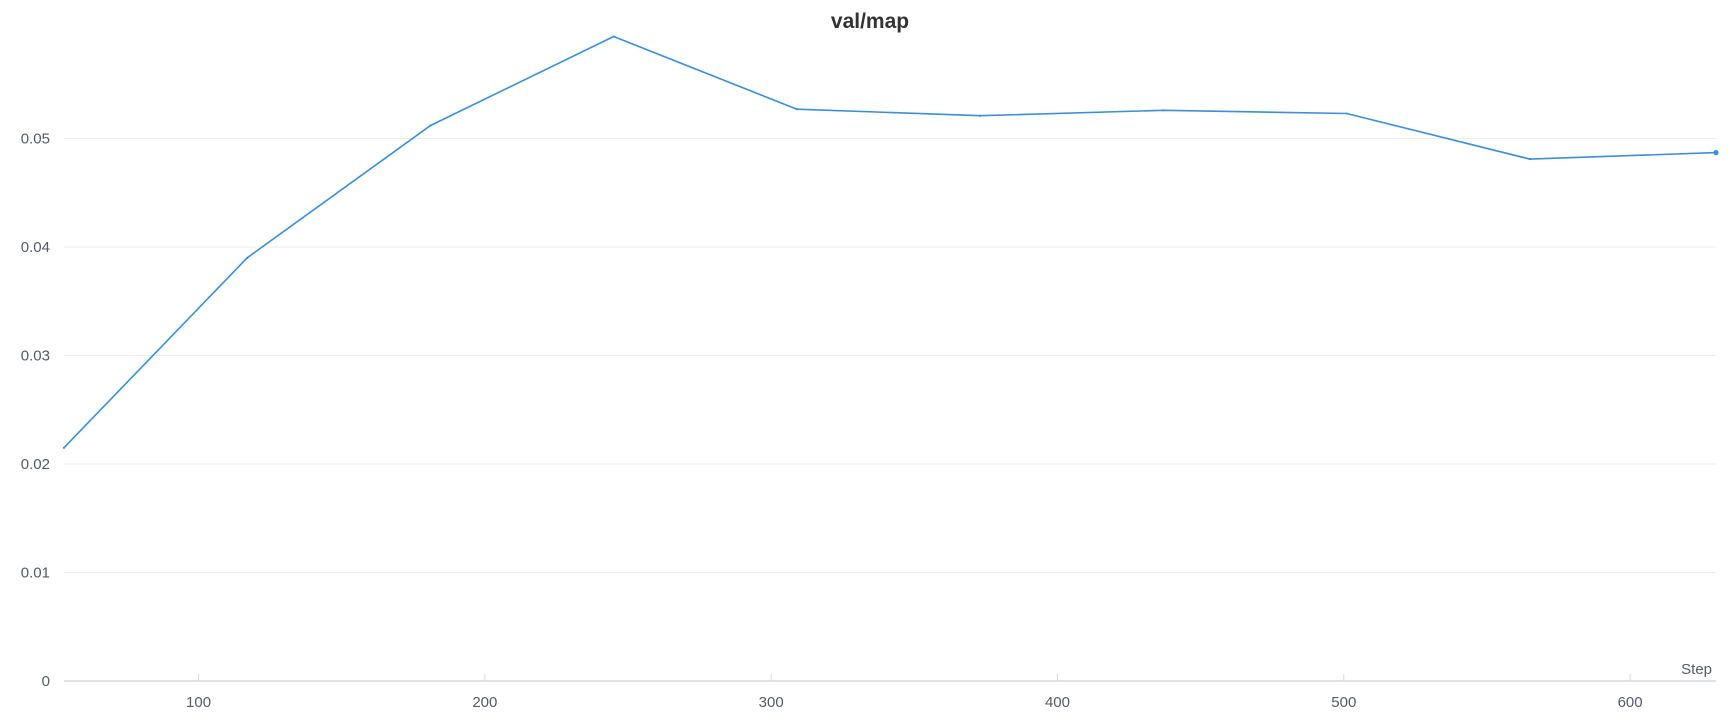  Describe the element at coordinates (1057, 702) in the screenshot. I see `x-tick-label: 400` at that location.